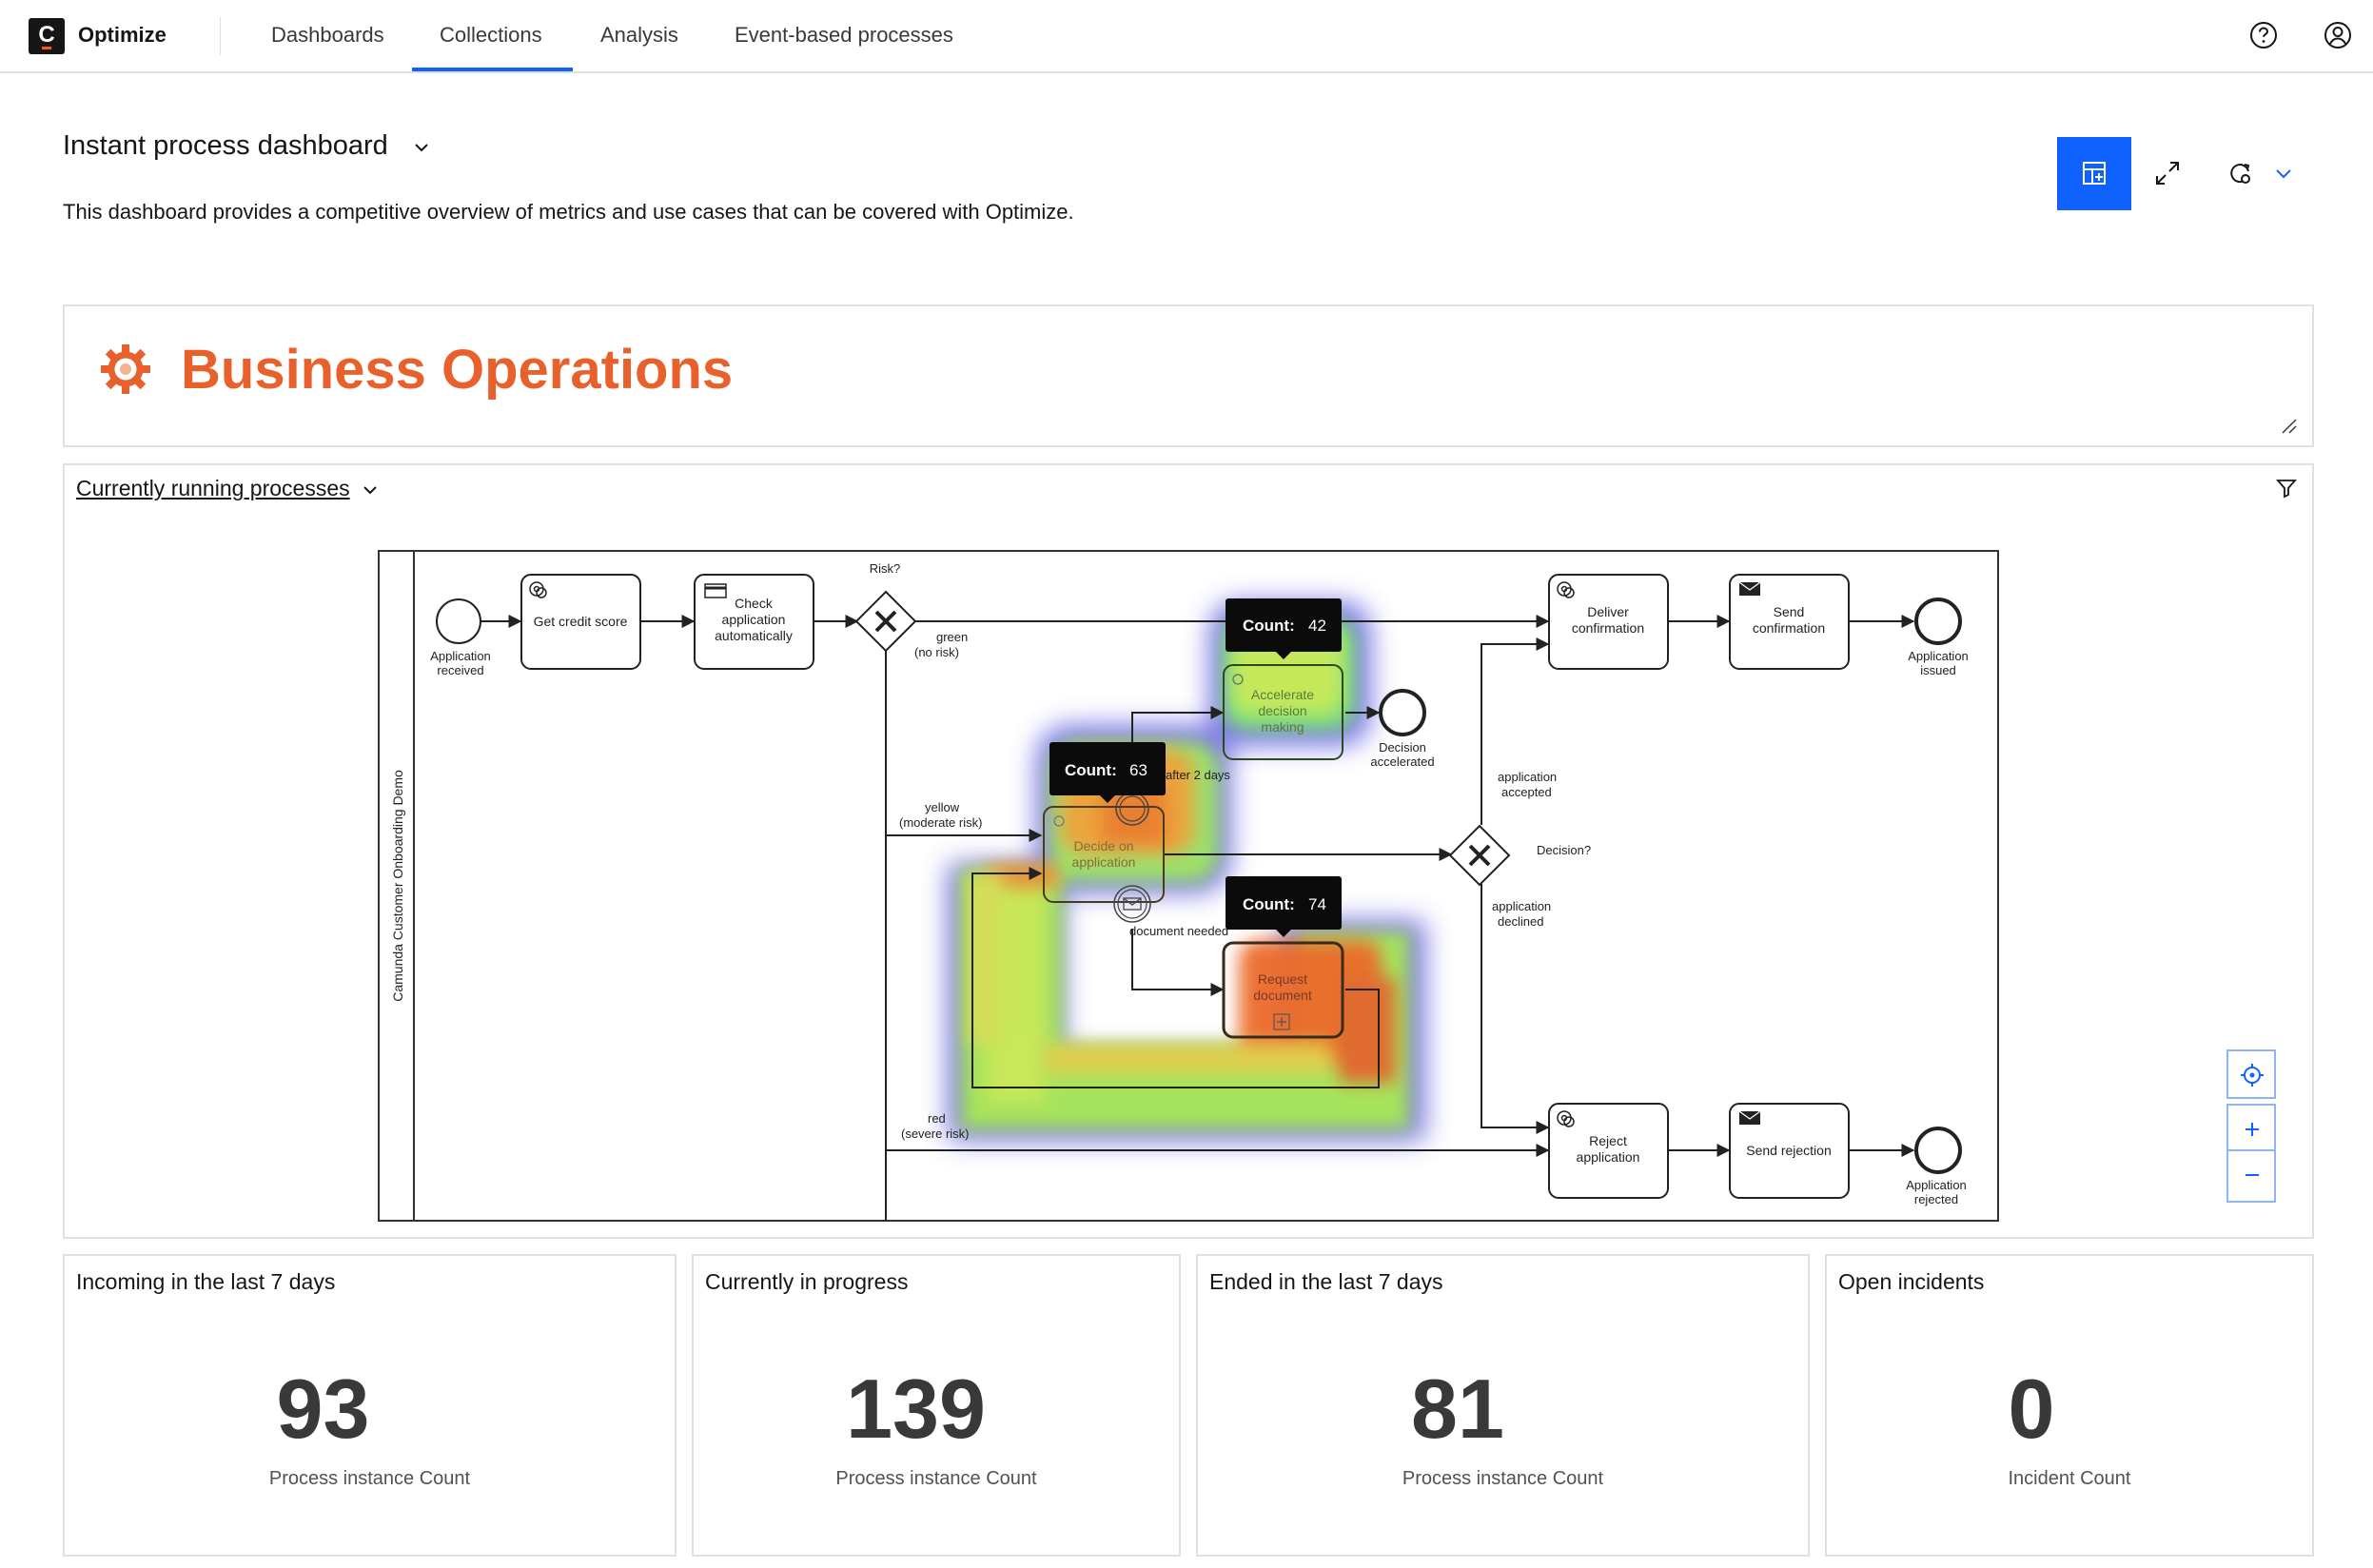  What do you see at coordinates (460, 656) in the screenshot?
I see `start-event-label: Application` at bounding box center [460, 656].